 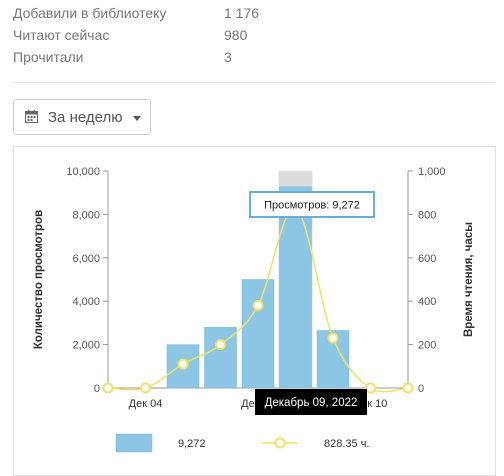 What do you see at coordinates (31, 116) in the screenshot?
I see `calendar-icon` at bounding box center [31, 116].